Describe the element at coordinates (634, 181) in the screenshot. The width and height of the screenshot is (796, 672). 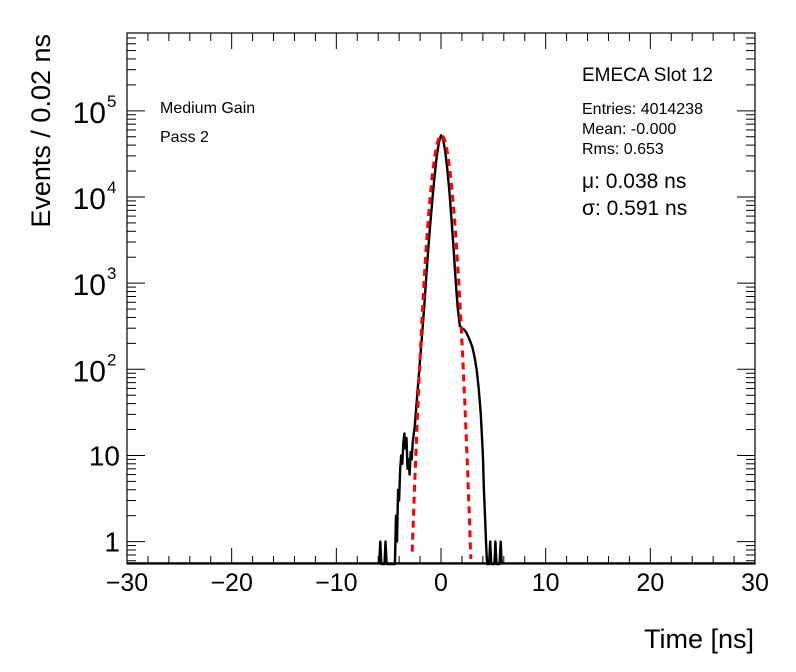
I see `fit-mu-label: μ: 0.038 ns` at that location.